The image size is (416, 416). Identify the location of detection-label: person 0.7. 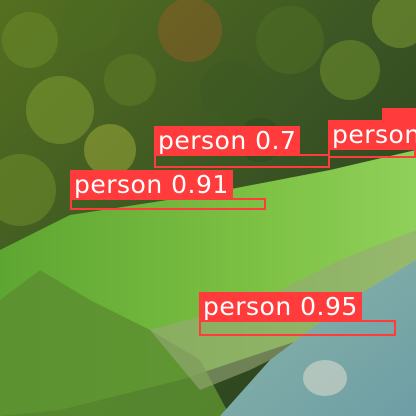
(227, 141).